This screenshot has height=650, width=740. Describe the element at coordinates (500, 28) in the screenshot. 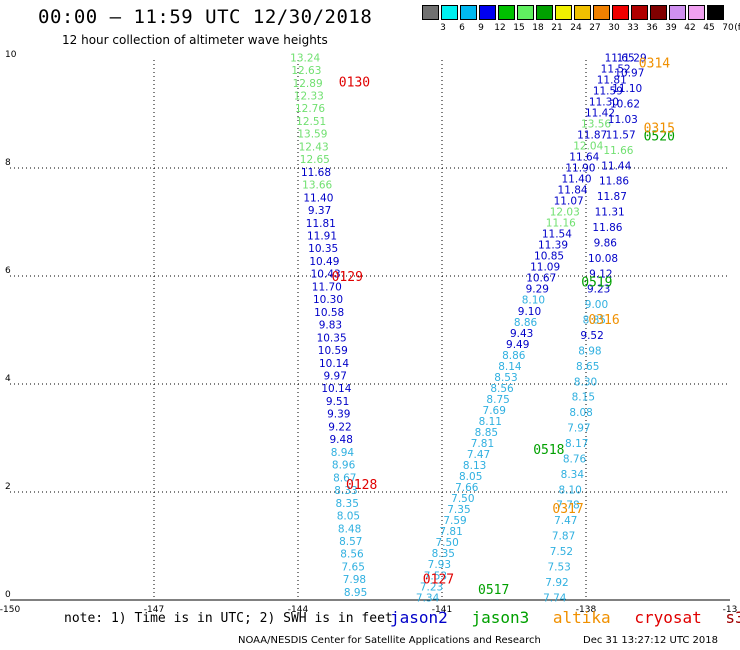

I see `color-scale-label: 12` at that location.